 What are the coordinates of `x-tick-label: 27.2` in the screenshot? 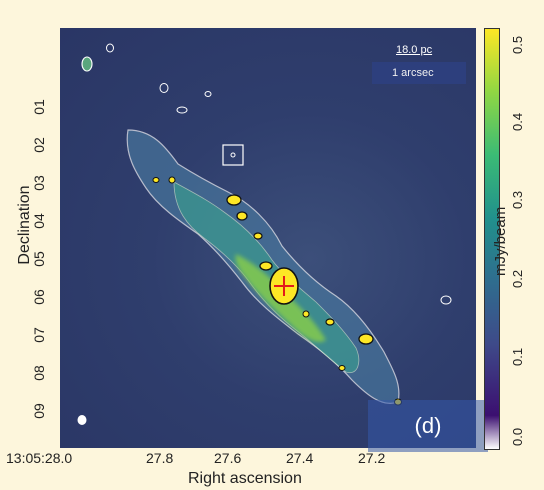 It's located at (372, 458).